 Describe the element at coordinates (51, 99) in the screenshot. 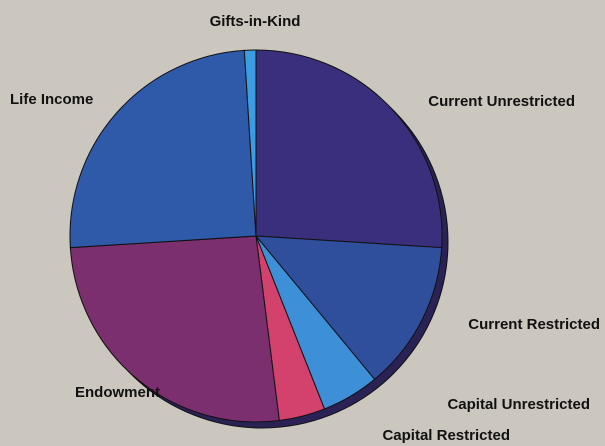

I see `slice-label: Life Income` at that location.